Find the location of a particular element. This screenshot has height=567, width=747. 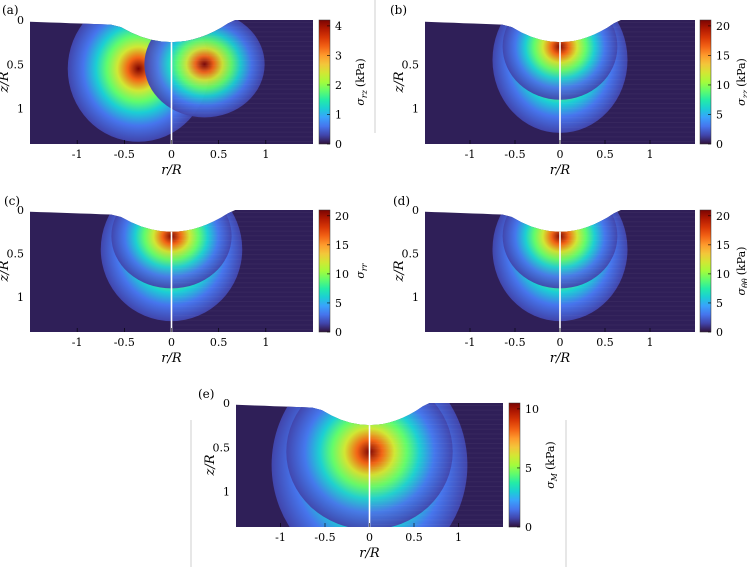

colorbar-label: σrr is located at coordinates (361, 270).